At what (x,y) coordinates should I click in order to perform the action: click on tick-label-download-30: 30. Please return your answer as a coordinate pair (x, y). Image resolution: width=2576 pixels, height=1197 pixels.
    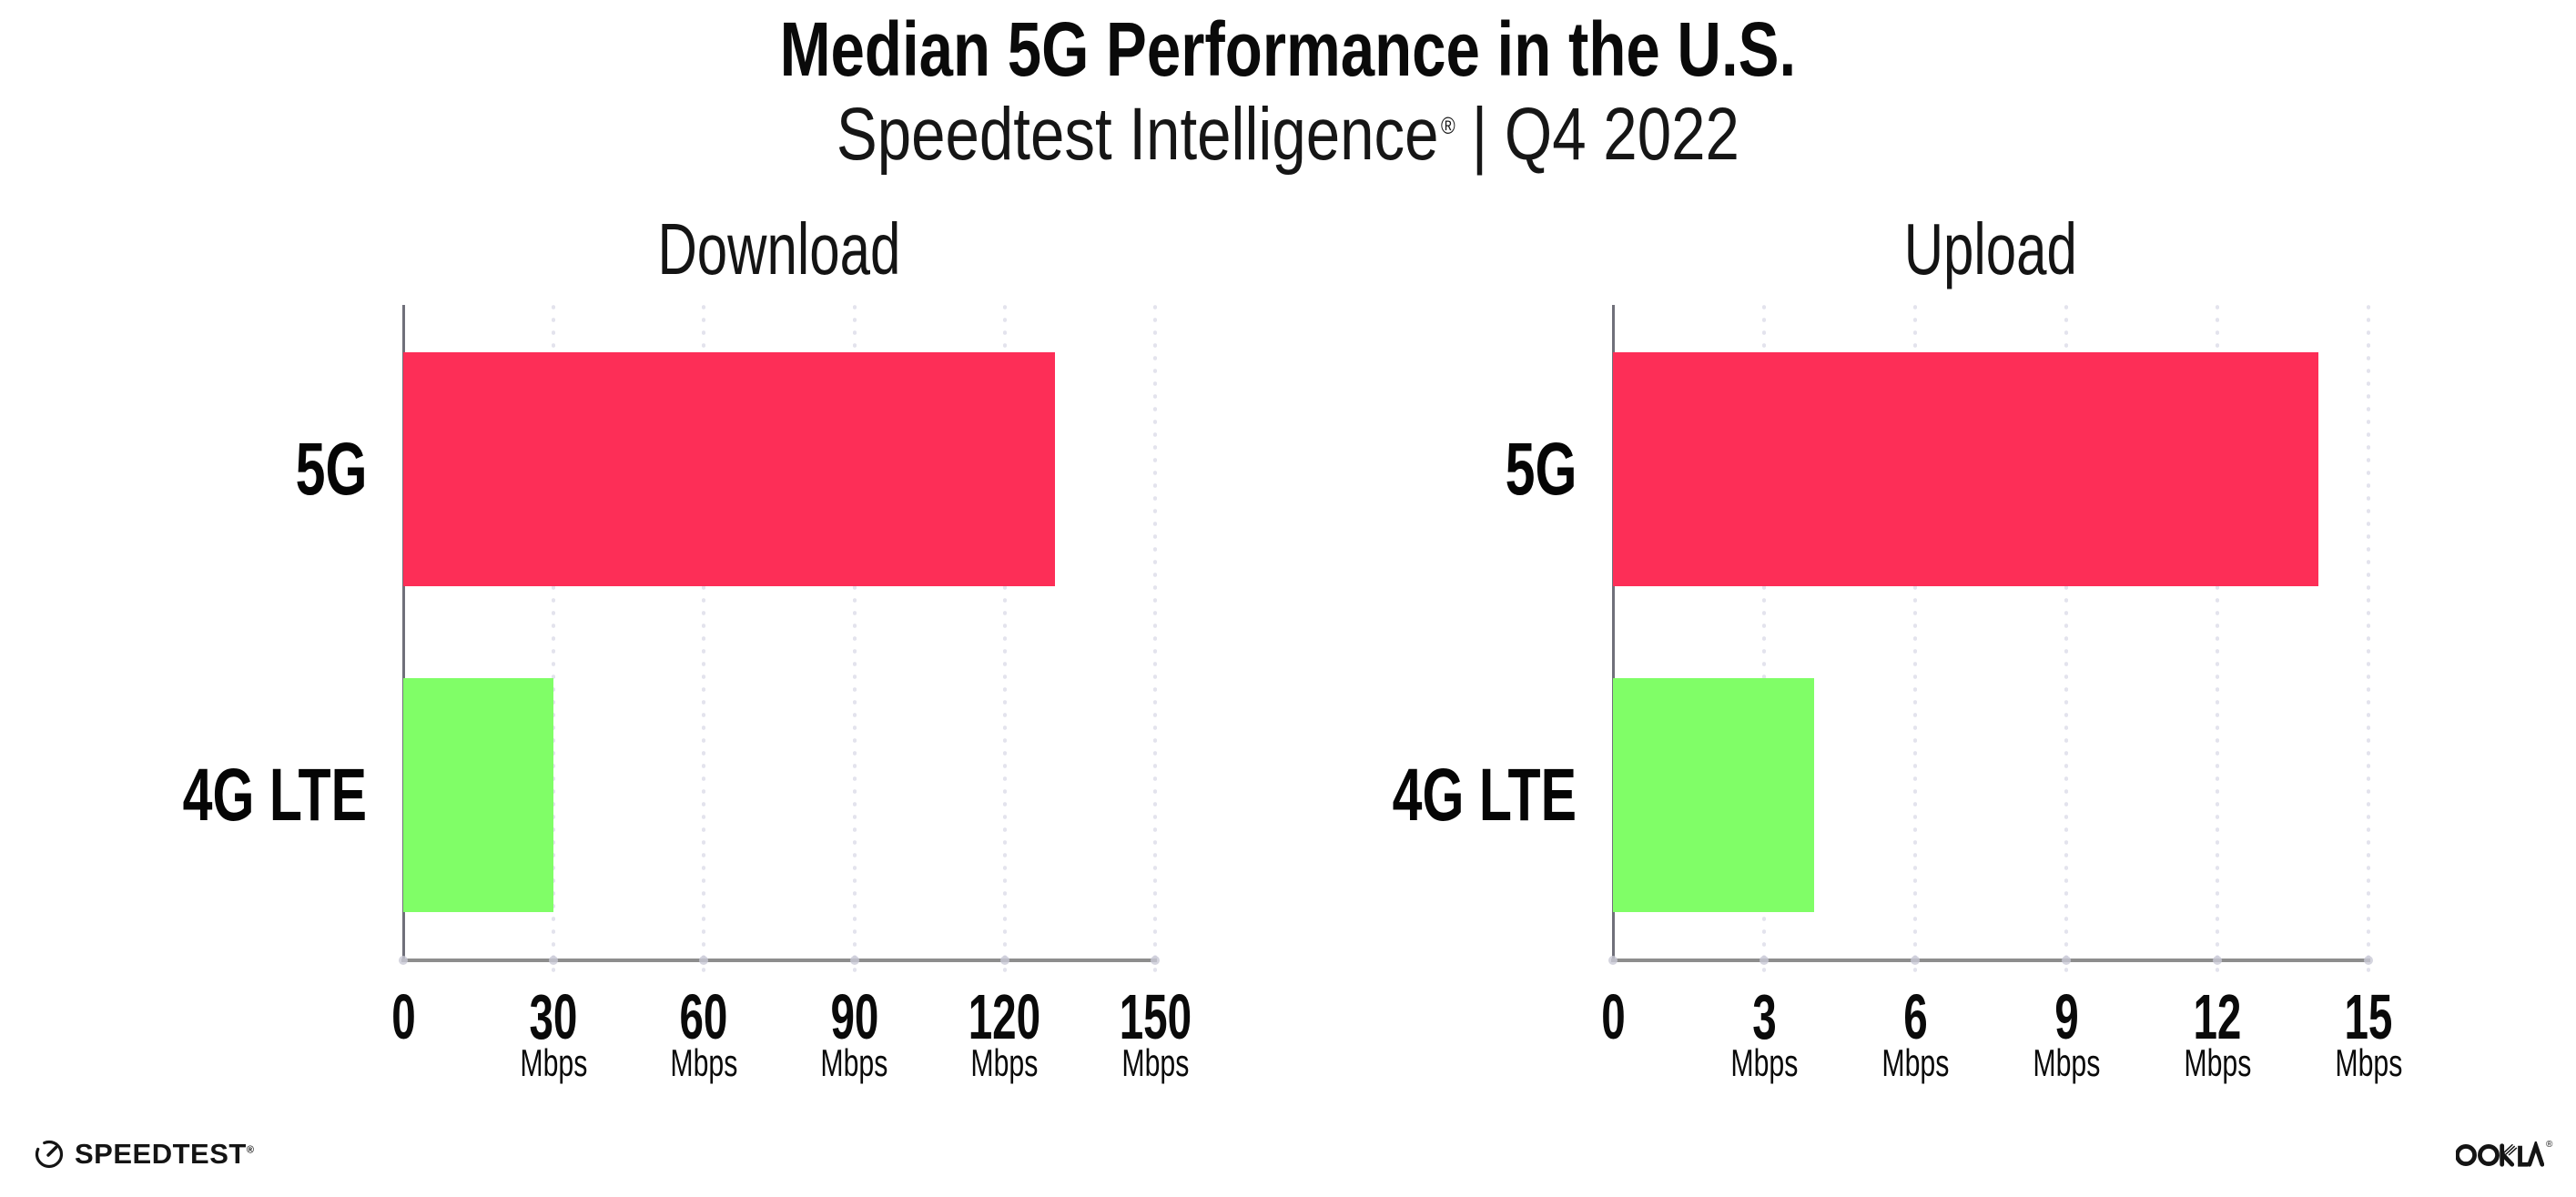
    Looking at the image, I should click on (553, 1017).